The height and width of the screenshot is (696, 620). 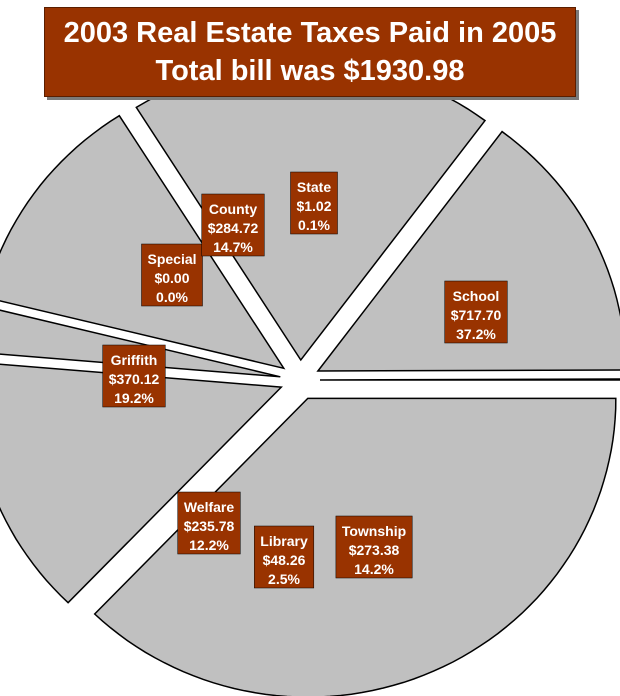 I want to click on label-name-special: Special, so click(x=171, y=259).